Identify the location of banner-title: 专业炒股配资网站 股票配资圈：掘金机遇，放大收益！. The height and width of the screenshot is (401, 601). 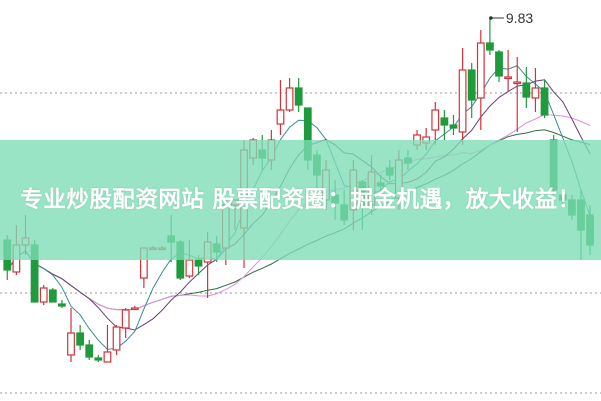
(300, 200).